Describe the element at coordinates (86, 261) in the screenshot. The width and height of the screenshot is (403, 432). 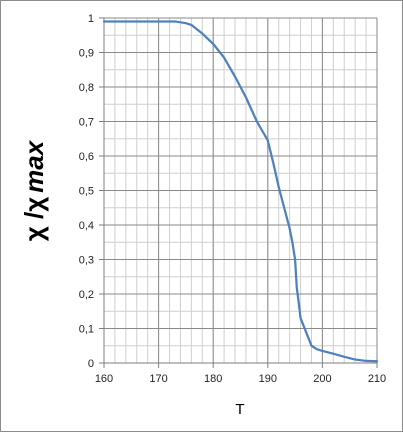
I see `y-tick-label: 0,3` at that location.